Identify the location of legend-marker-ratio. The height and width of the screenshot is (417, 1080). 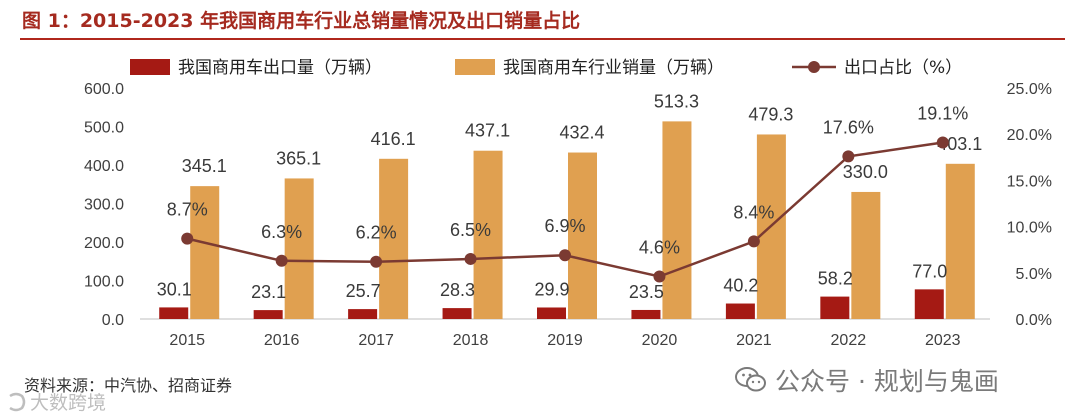
(814, 67).